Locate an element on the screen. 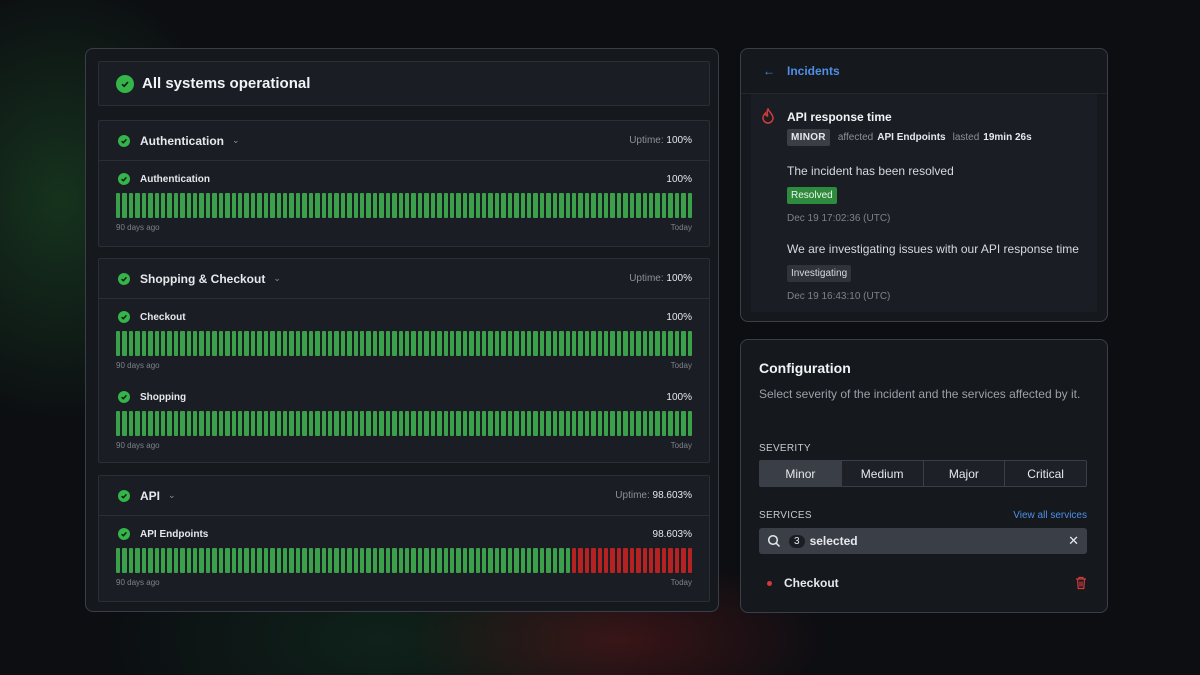 This screenshot has height=675, width=1200. trash-icon is located at coordinates (1081, 583).